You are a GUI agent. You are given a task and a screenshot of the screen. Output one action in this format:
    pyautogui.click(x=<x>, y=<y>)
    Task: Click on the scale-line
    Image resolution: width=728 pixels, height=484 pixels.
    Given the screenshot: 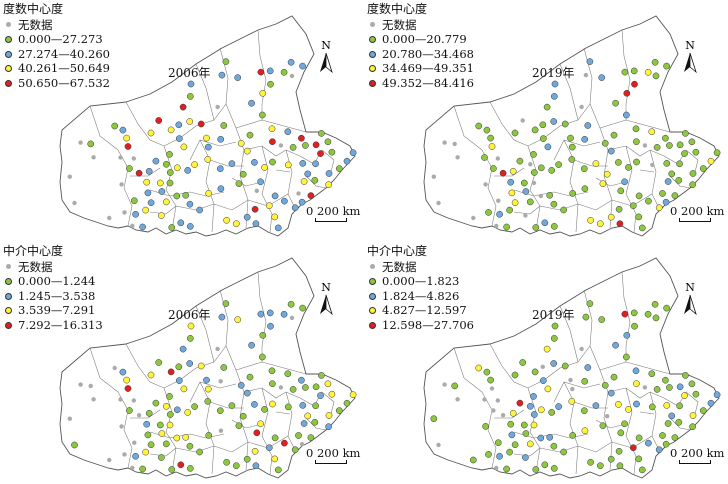 What is the action you would take?
    pyautogui.click(x=695, y=220)
    